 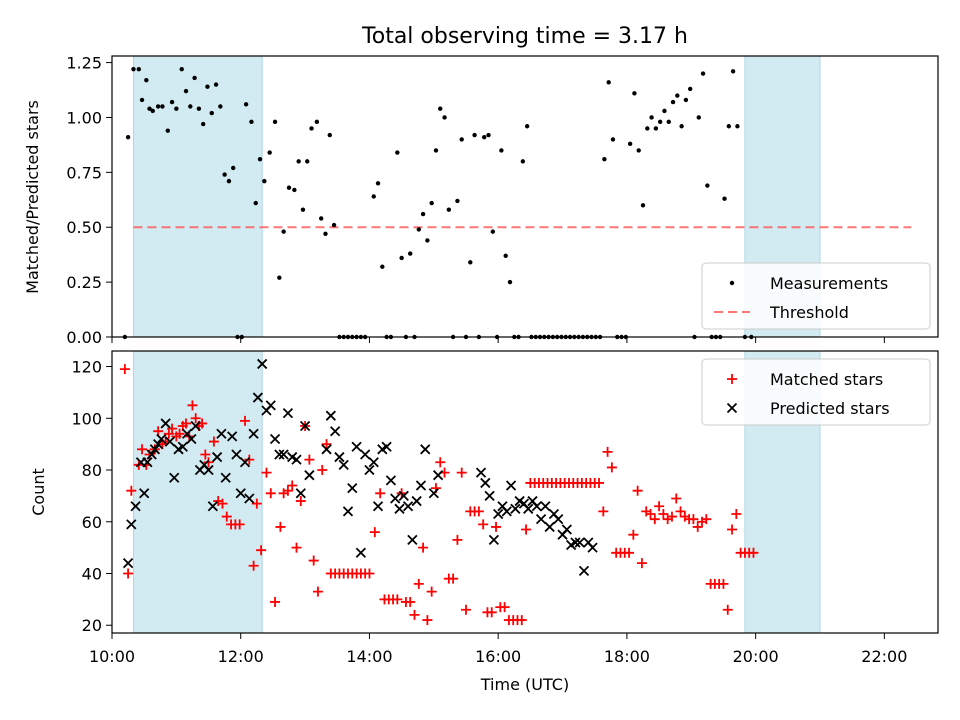 I want to click on y-tick-label: 80, so click(x=92, y=470).